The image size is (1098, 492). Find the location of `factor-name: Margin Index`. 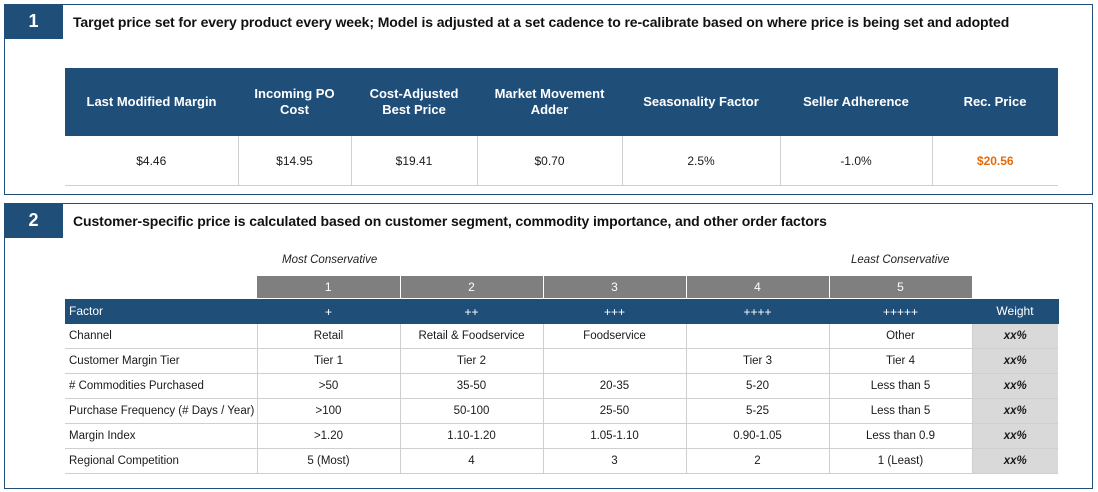

factor-name: Margin Index is located at coordinates (161, 436).